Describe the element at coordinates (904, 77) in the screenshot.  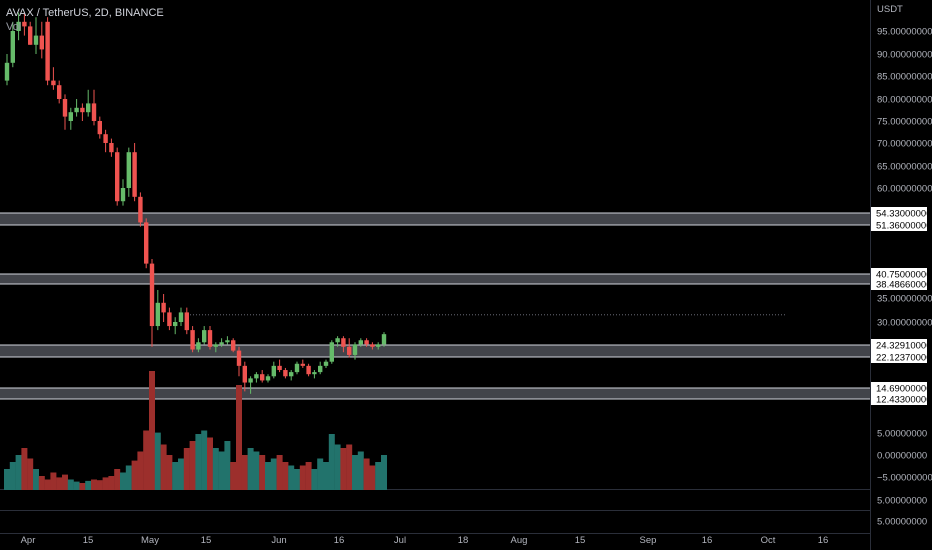
I see `price-tick-label: 85.00000000` at that location.